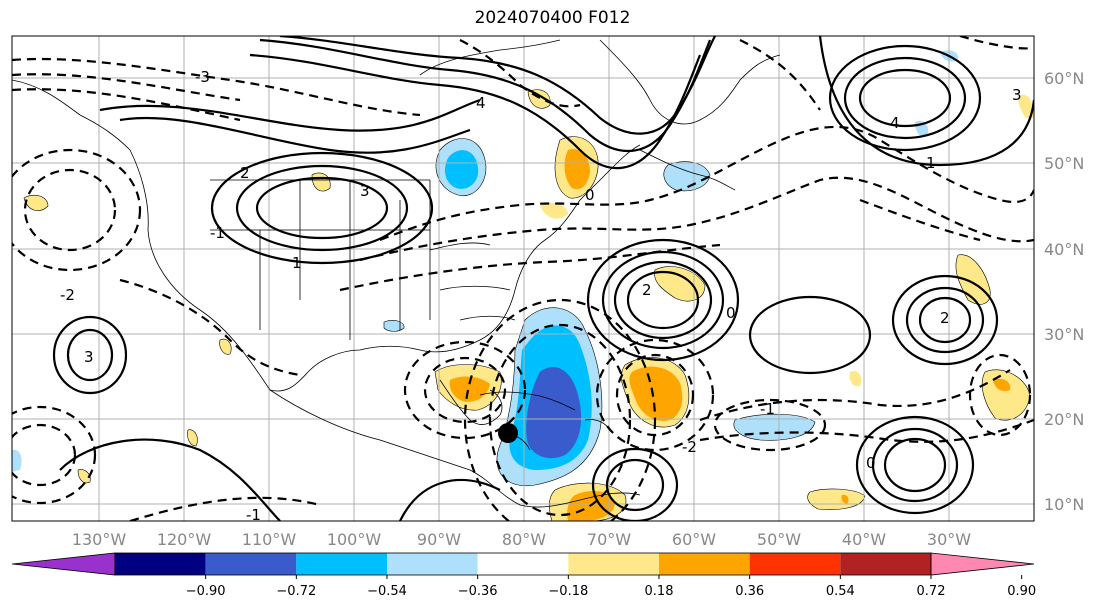  I want to click on lon-label: 130°W, so click(99, 539).